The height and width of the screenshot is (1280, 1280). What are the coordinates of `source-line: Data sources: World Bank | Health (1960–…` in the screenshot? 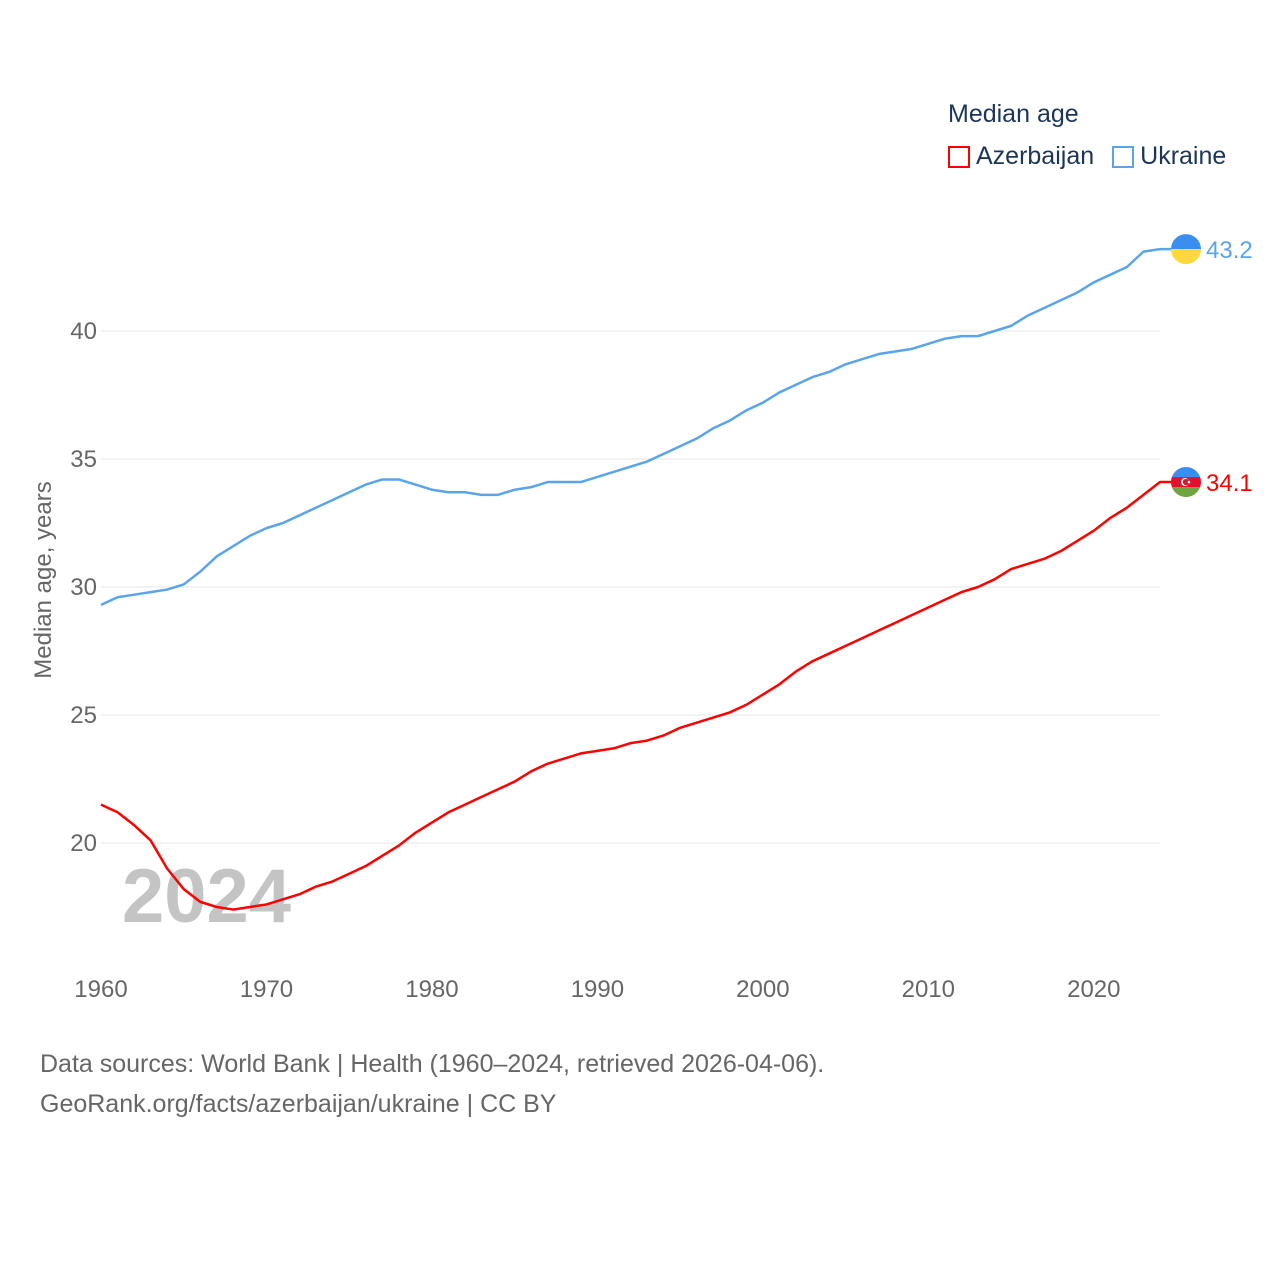 It's located at (432, 1064).